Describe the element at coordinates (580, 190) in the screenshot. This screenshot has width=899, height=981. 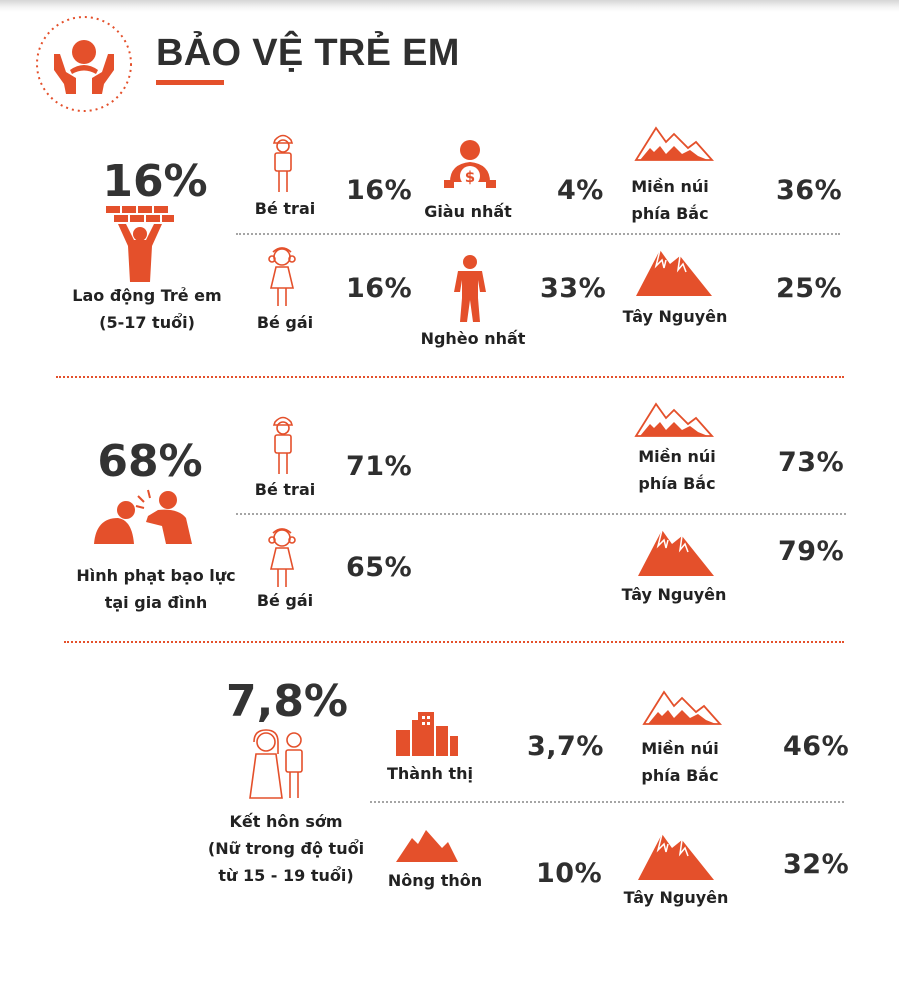
I see `richest-value: 4%` at that location.